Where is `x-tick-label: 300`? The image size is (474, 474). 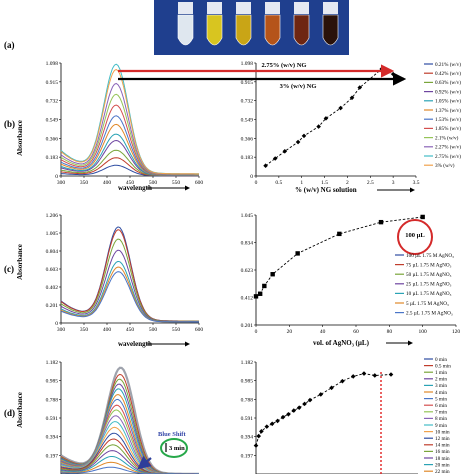 x-tick-label: 300 is located at coordinates (61, 183).